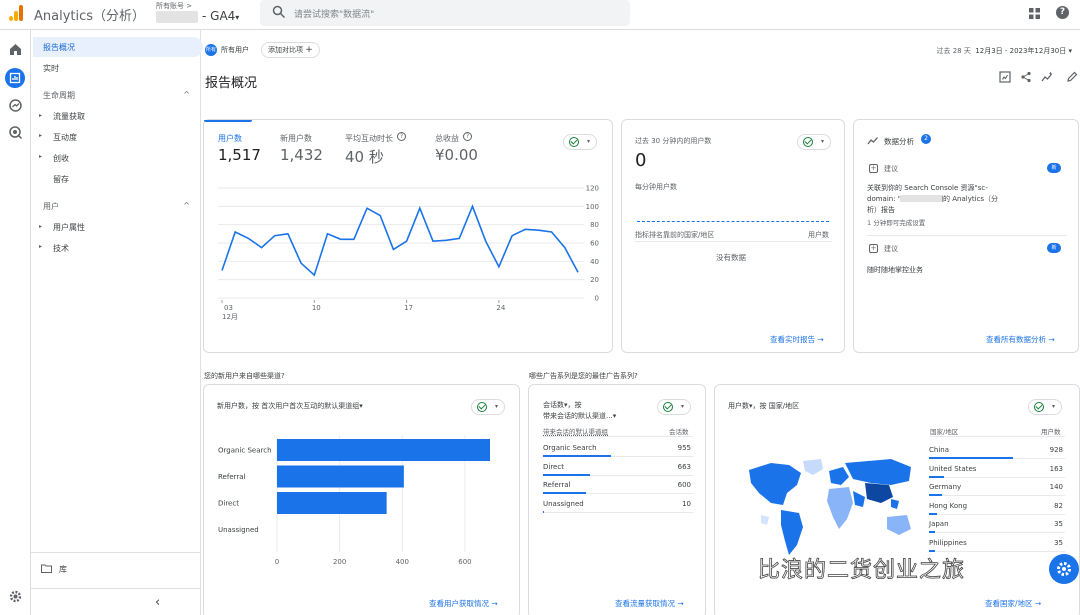  Describe the element at coordinates (447, 138) in the screenshot. I see `metric-label-revenue: 总收益` at that location.